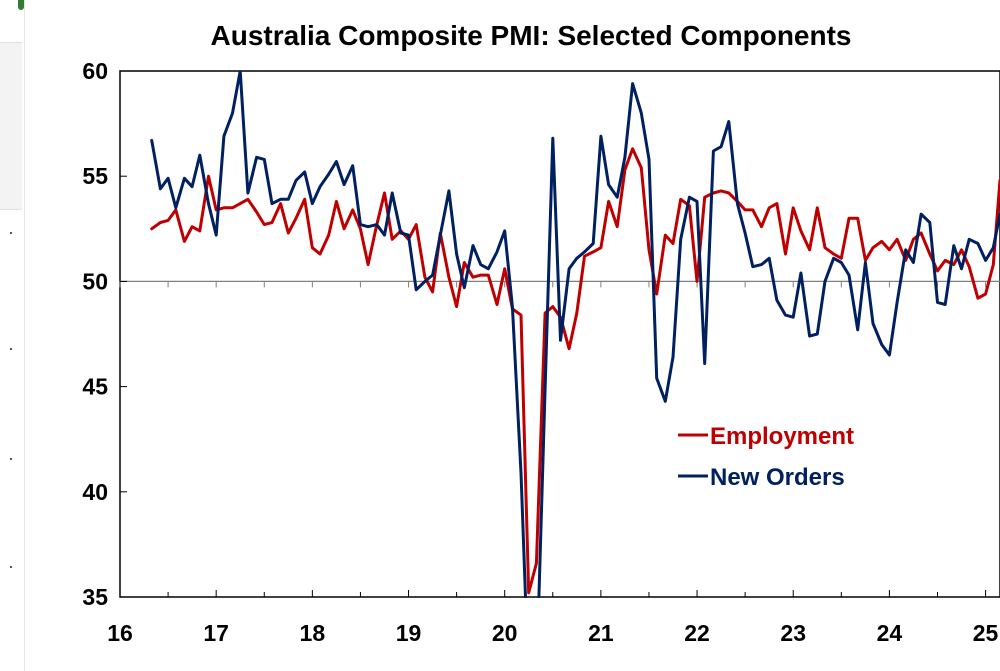 The image size is (1000, 671). I want to click on x-tick-label: 19, so click(409, 633).